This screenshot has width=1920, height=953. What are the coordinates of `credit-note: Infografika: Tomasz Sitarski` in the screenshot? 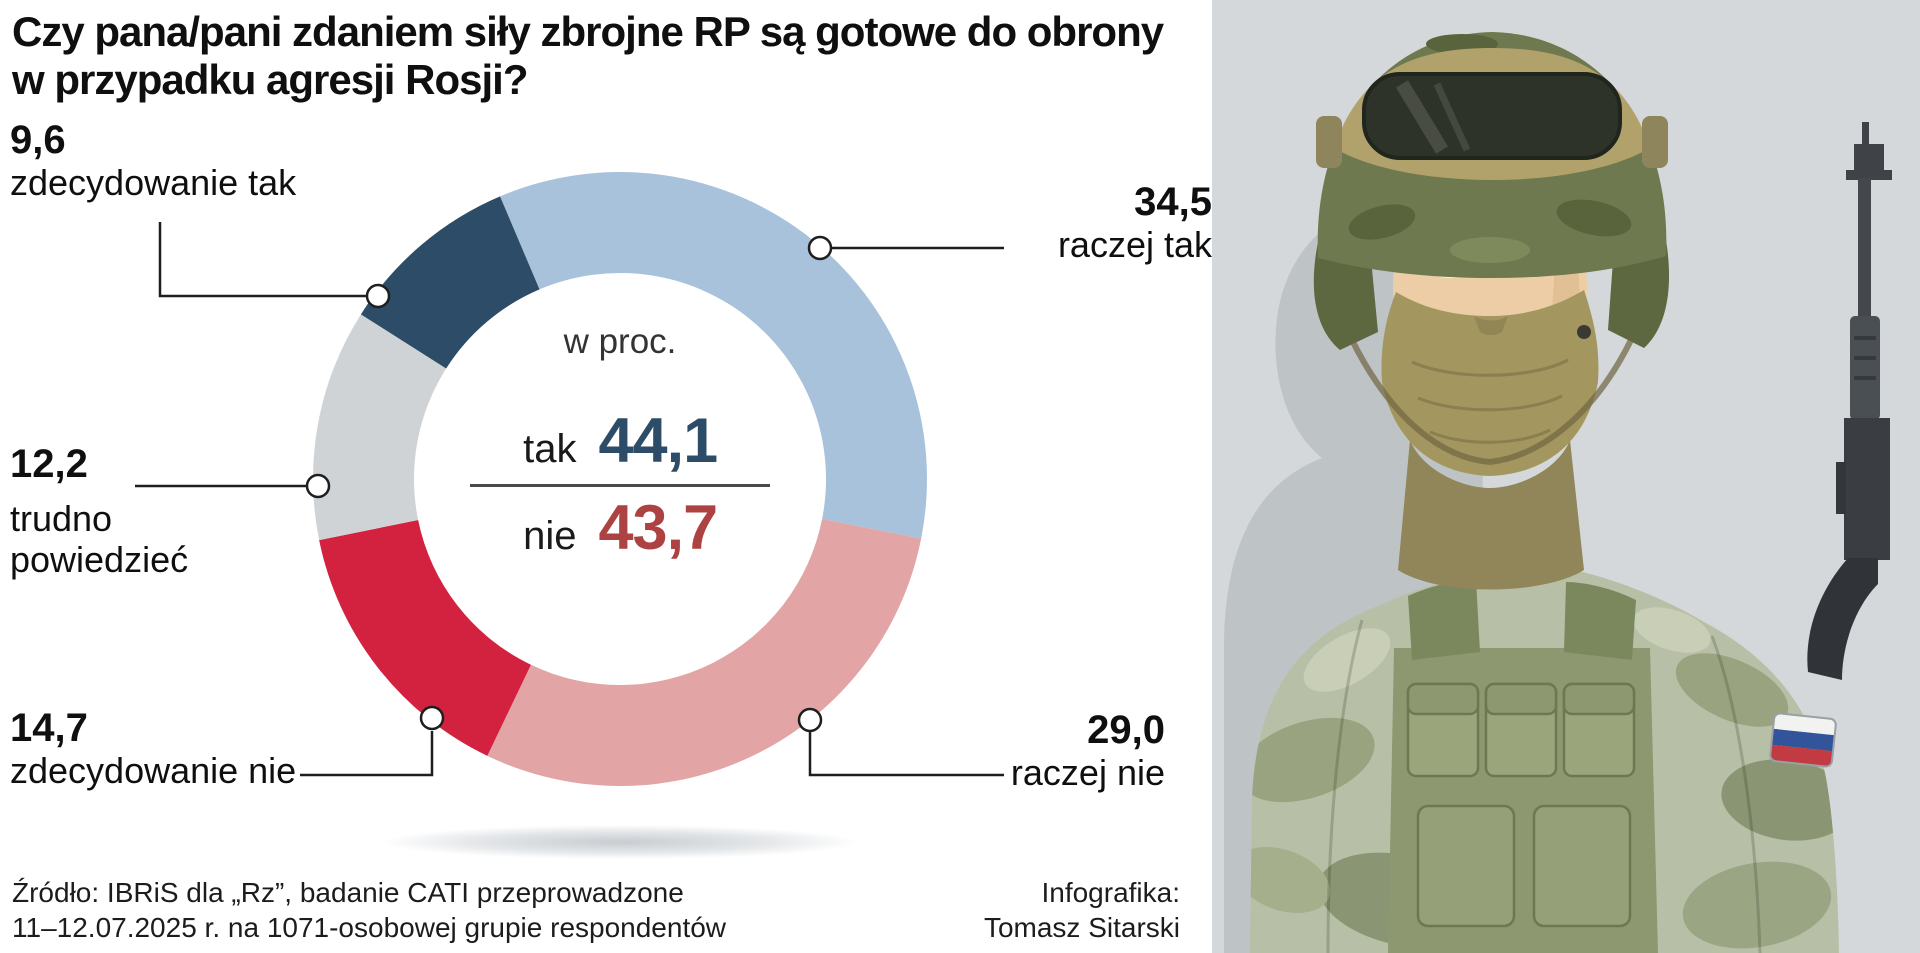 It's located at (1062, 910).